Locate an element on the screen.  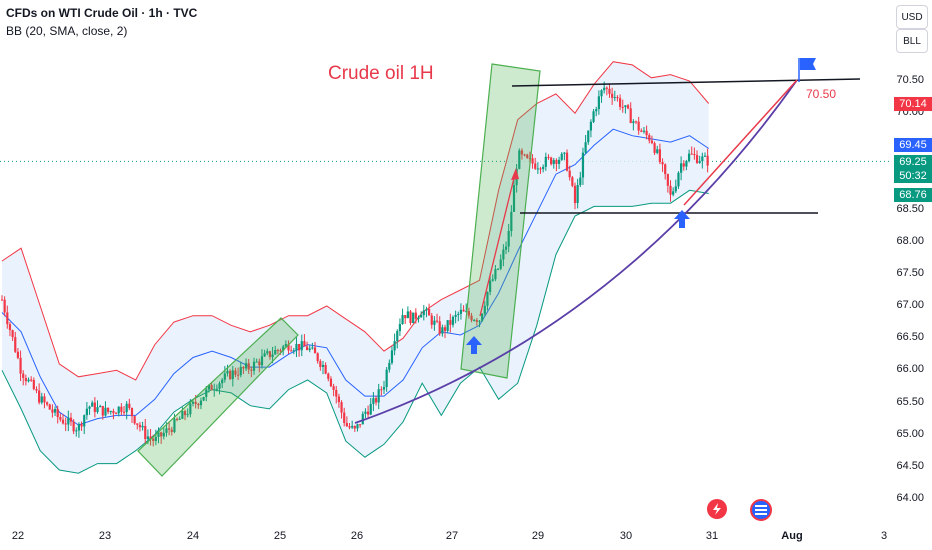
symbol-header: CFDs on WTI Crude Oil · 1h · TVC is located at coordinates (102, 13).